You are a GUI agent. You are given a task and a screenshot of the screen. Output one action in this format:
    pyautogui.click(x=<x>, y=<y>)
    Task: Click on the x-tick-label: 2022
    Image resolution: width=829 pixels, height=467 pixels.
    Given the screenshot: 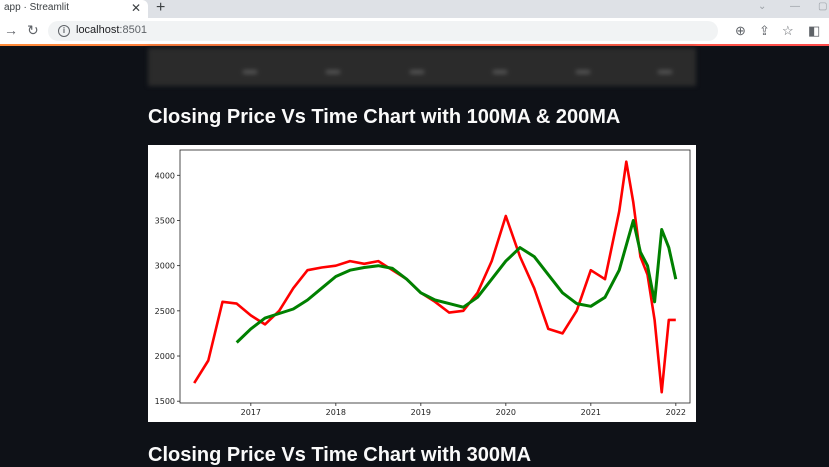 What is the action you would take?
    pyautogui.click(x=676, y=412)
    